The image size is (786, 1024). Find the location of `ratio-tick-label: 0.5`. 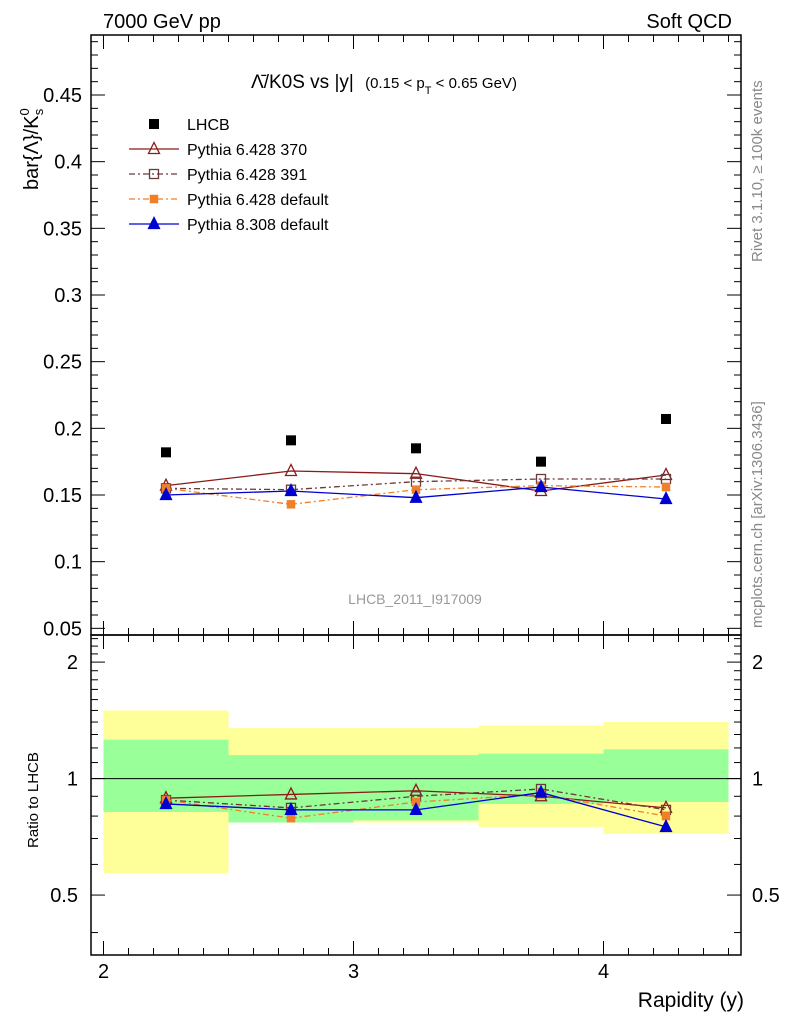

ratio-tick-label: 0.5 is located at coordinates (64, 896).